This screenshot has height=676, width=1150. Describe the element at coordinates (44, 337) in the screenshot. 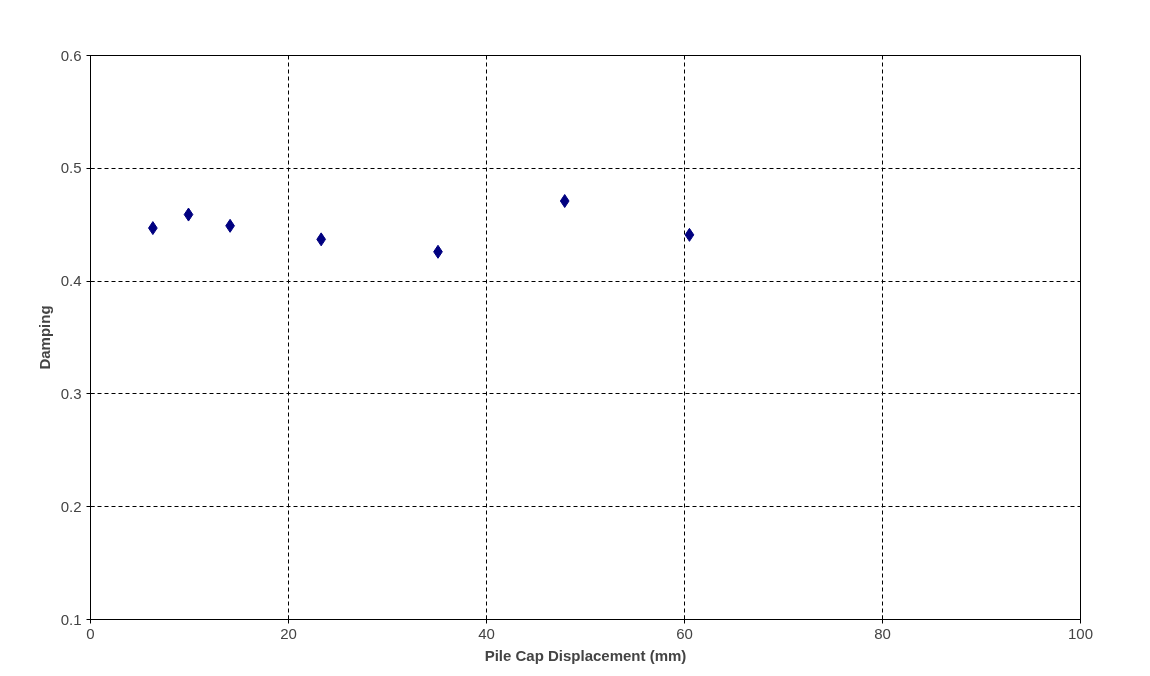

I see `y-axis-title: Damping` at that location.